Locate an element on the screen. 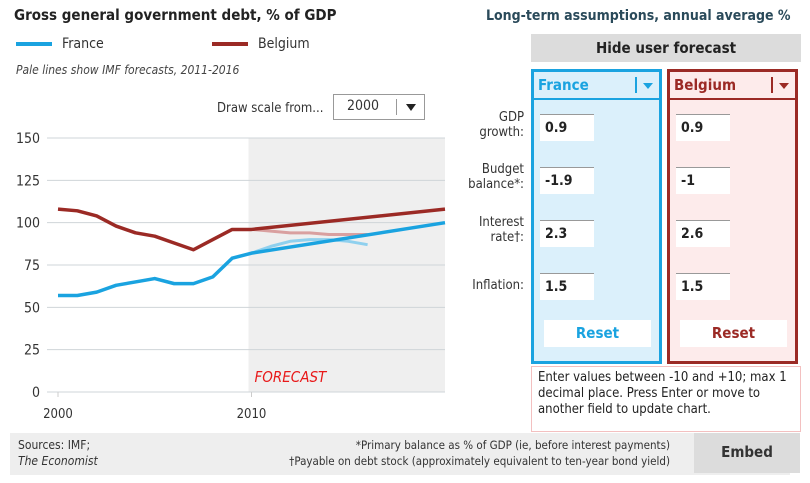 The height and width of the screenshot is (483, 810). y-tick-label: 125 is located at coordinates (28, 181).